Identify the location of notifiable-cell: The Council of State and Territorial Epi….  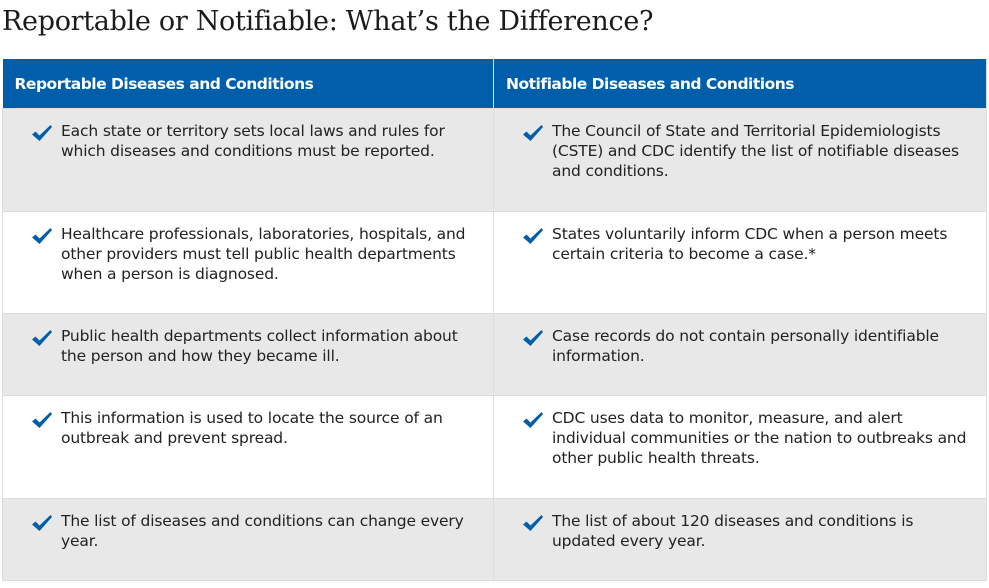
(740, 160).